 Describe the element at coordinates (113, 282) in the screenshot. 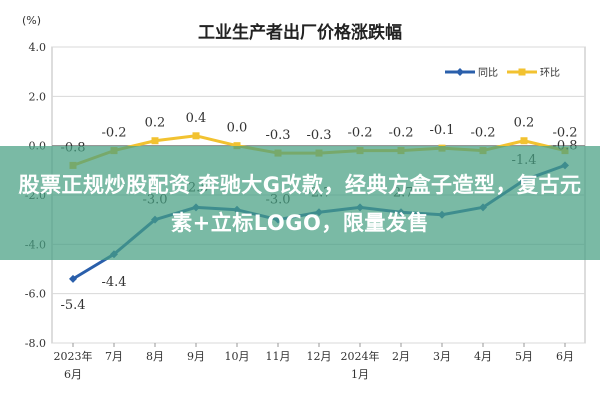

I see `yoy-data-label: -4.4` at that location.